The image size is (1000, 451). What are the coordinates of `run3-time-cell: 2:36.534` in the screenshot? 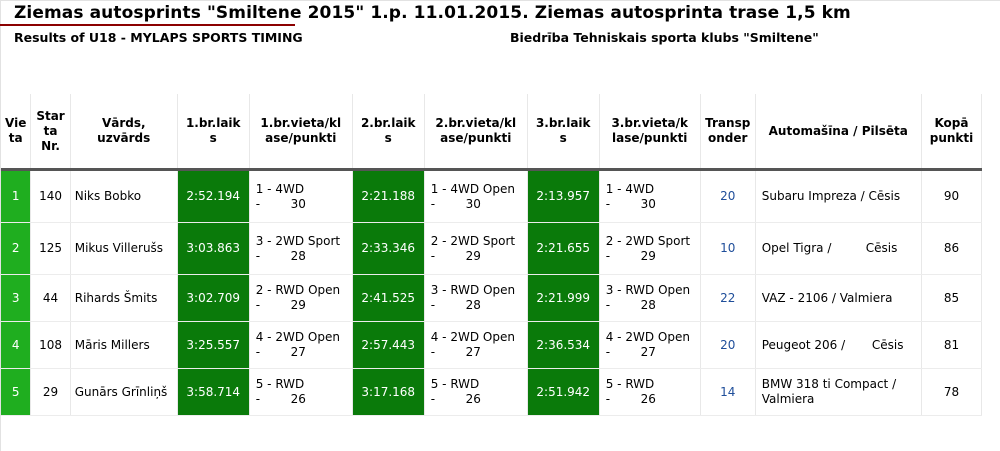 It's located at (563, 345).